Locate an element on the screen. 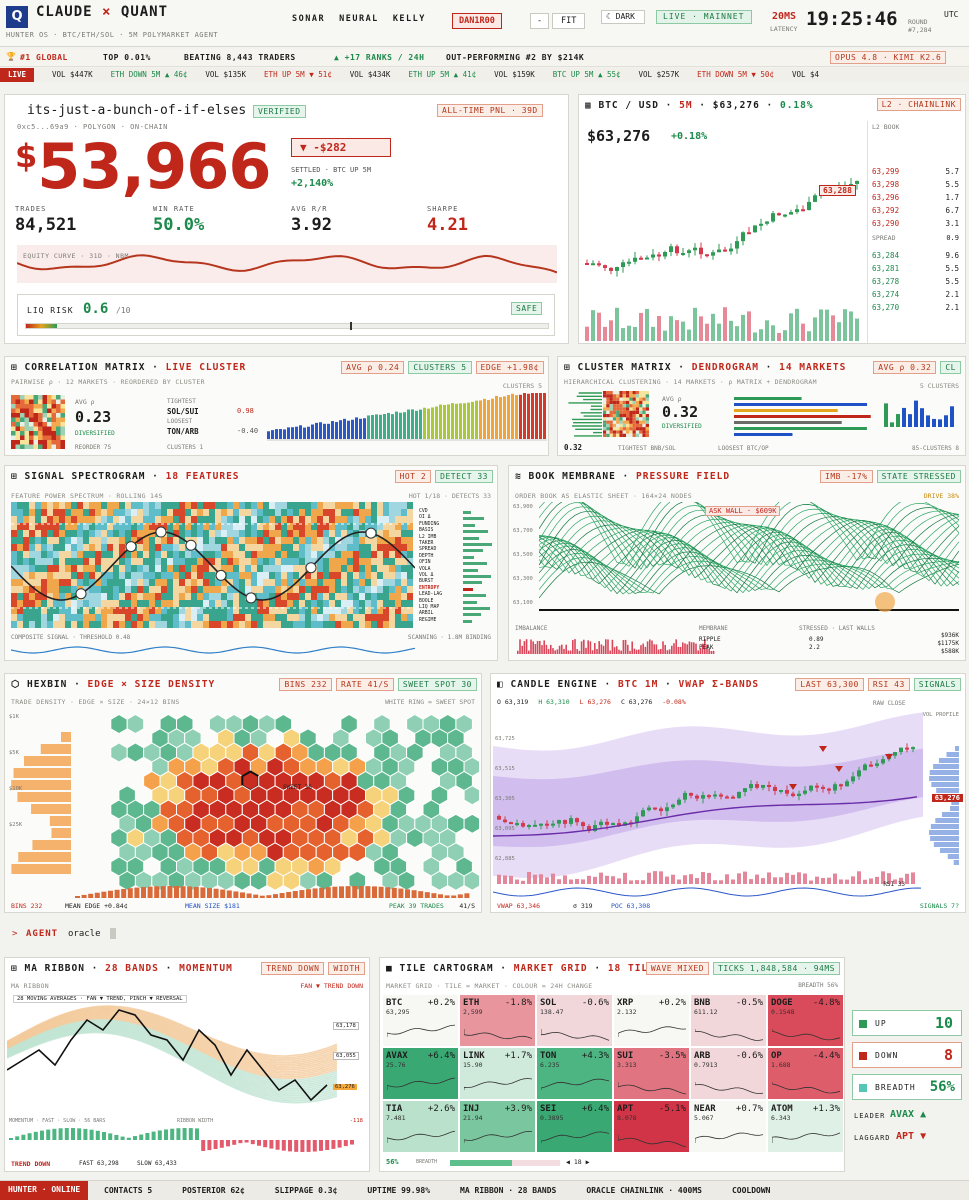 The width and height of the screenshot is (969, 1200). hex-cell is located at coordinates (471, 823).